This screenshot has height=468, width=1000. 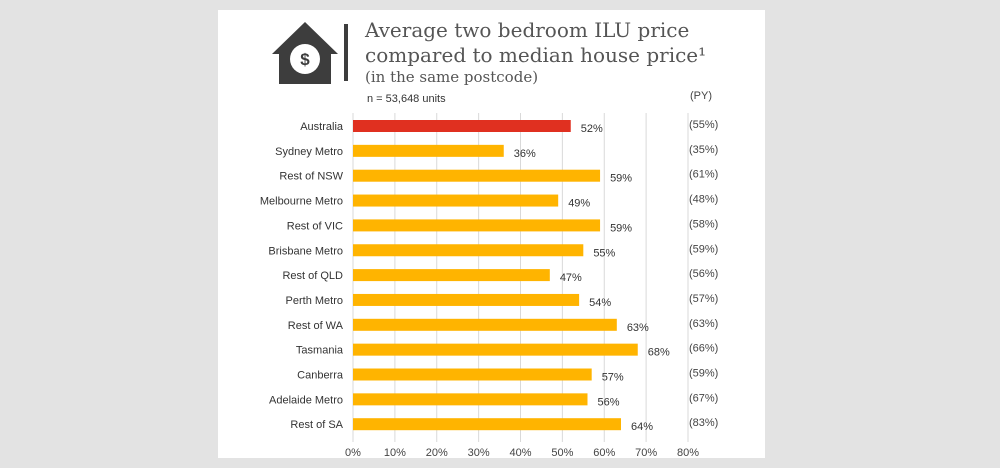 What do you see at coordinates (306, 400) in the screenshot?
I see `category-label: Adelaide Metro` at bounding box center [306, 400].